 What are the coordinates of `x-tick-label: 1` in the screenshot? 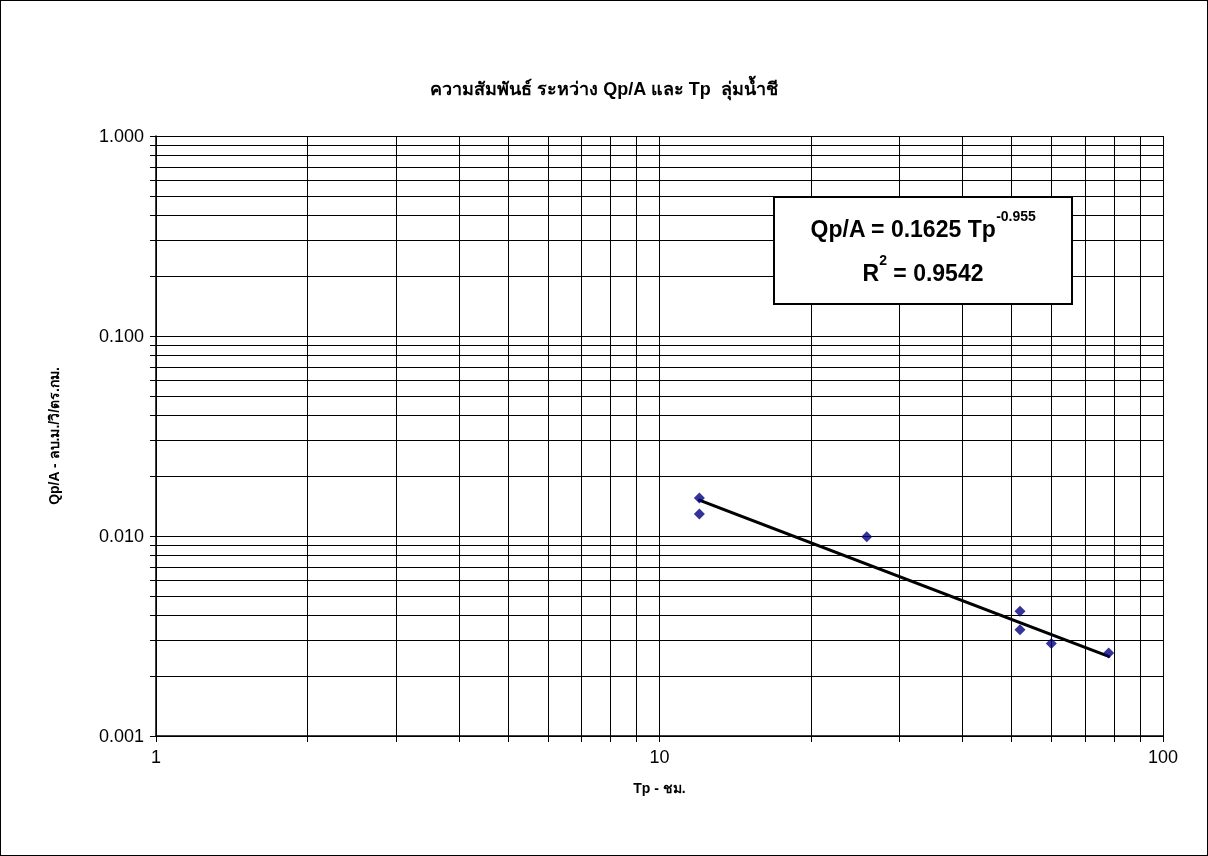 It's located at (156, 757).